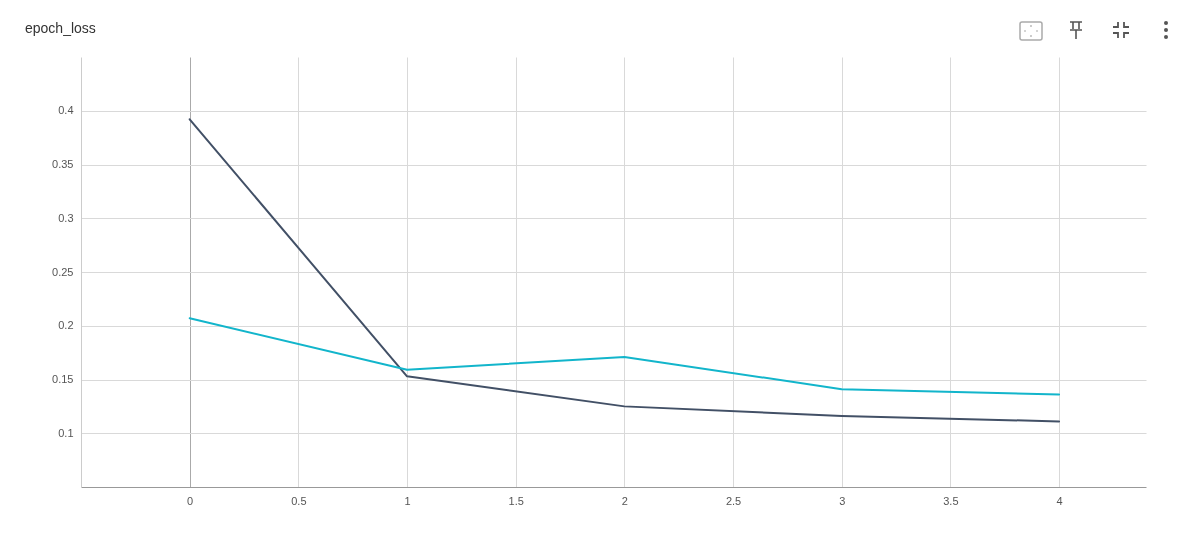 This screenshot has width=1196, height=538. Describe the element at coordinates (842, 500) in the screenshot. I see `x-tick-label: 3` at that location.